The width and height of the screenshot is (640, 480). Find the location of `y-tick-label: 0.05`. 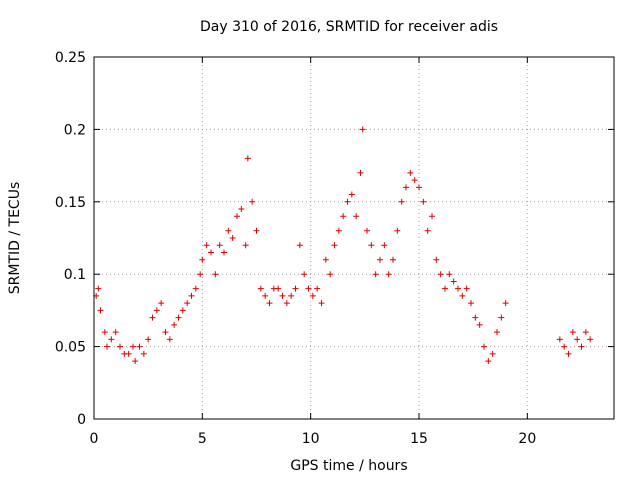

y-tick-label: 0.05 is located at coordinates (70, 348).